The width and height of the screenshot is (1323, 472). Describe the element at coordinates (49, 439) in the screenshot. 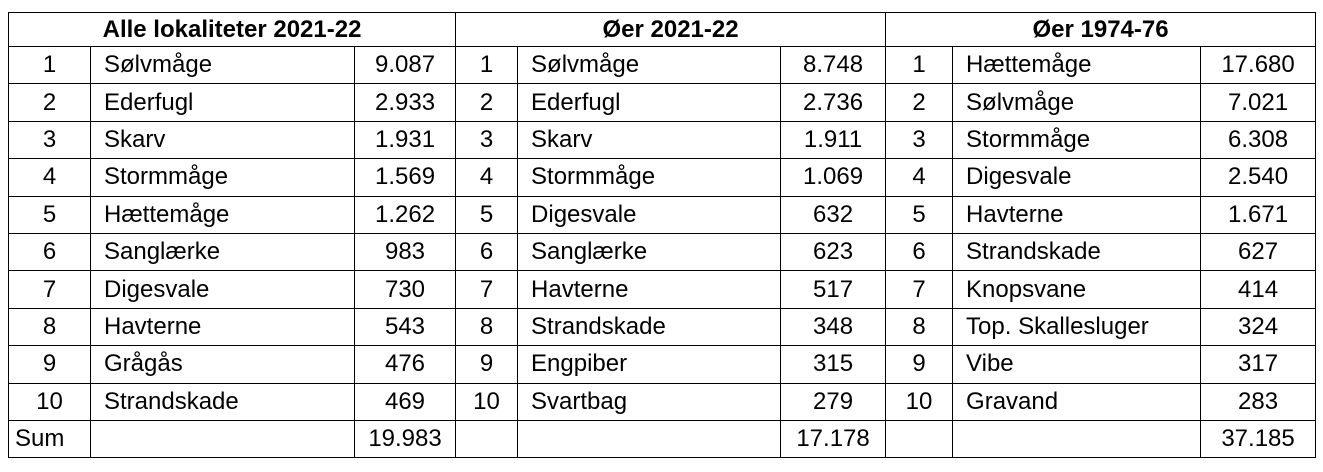

I see `sum-label: Sum` at that location.